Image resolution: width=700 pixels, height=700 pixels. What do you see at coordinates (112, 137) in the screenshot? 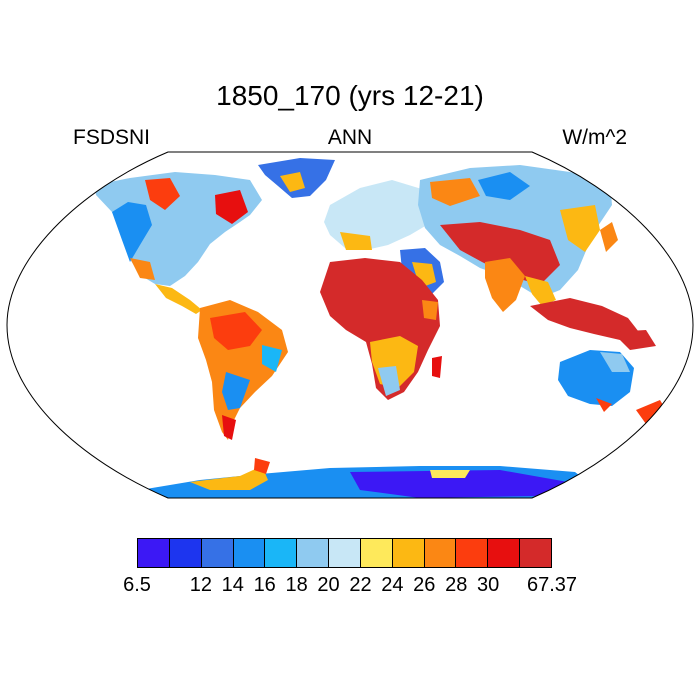
I see `variable-label: FSDSNI` at bounding box center [112, 137].